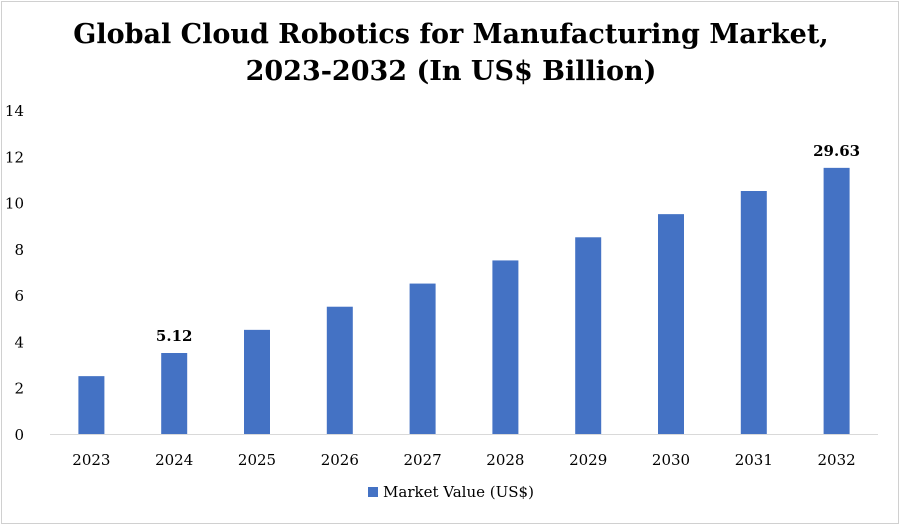 Image resolution: width=902 pixels, height=527 pixels. I want to click on bar-2032, so click(836, 300).